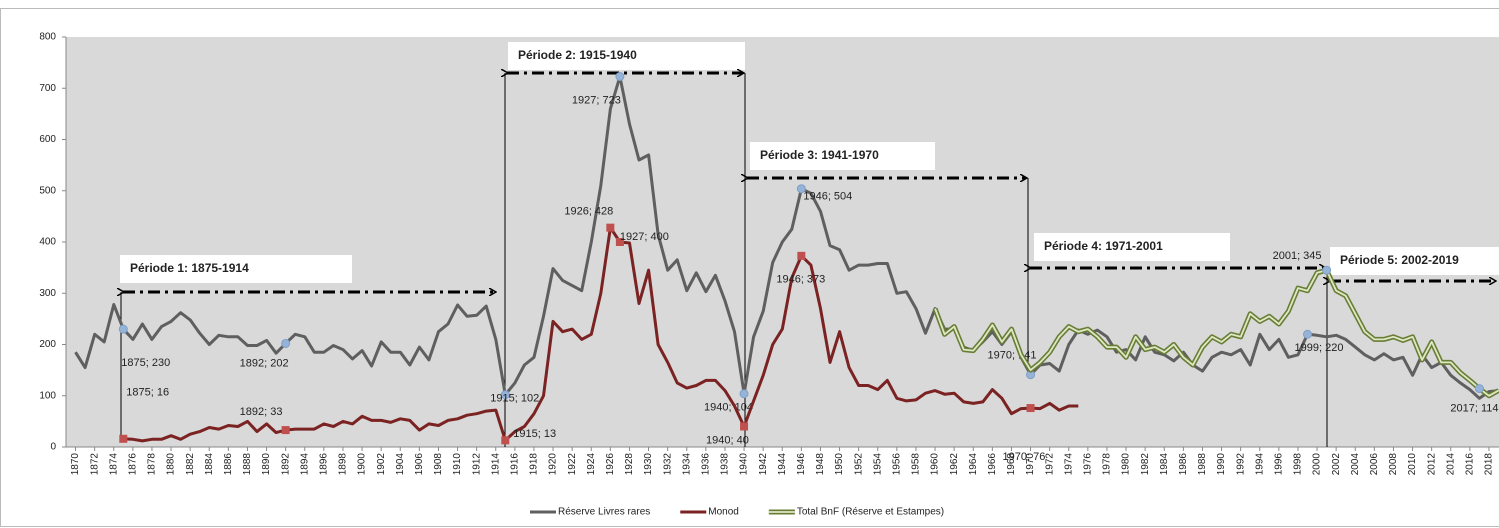  I want to click on legend-label: Monod, so click(723, 512).